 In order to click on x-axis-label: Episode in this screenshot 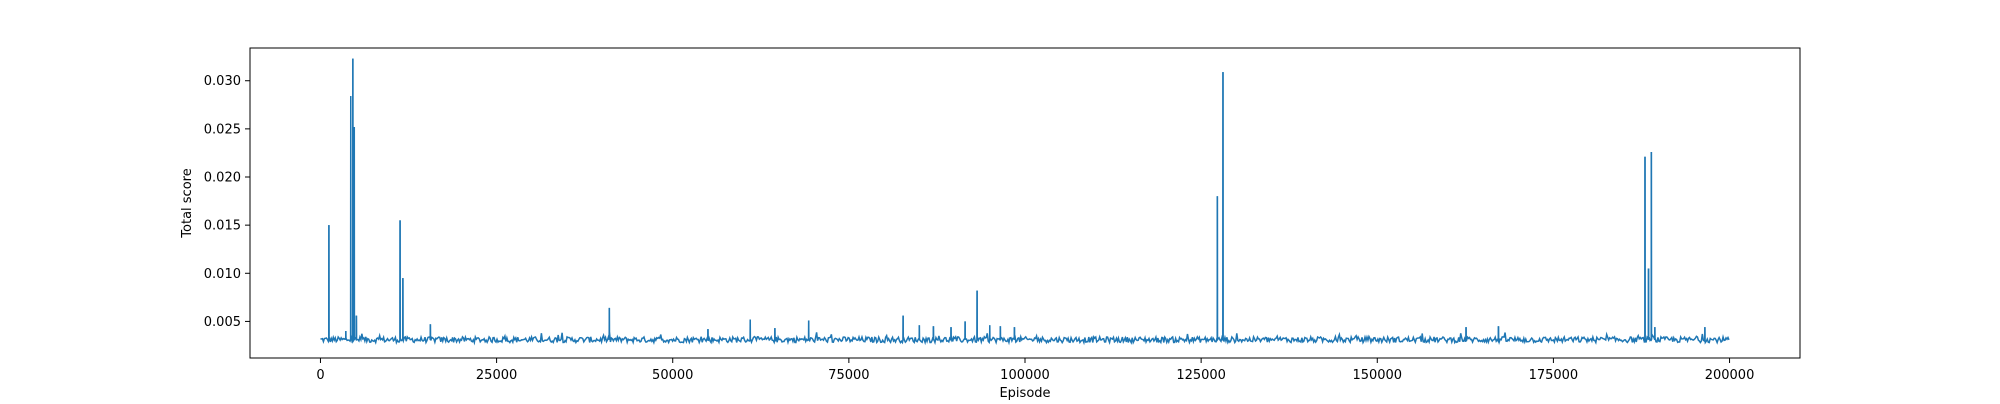, I will do `click(1024, 393)`.